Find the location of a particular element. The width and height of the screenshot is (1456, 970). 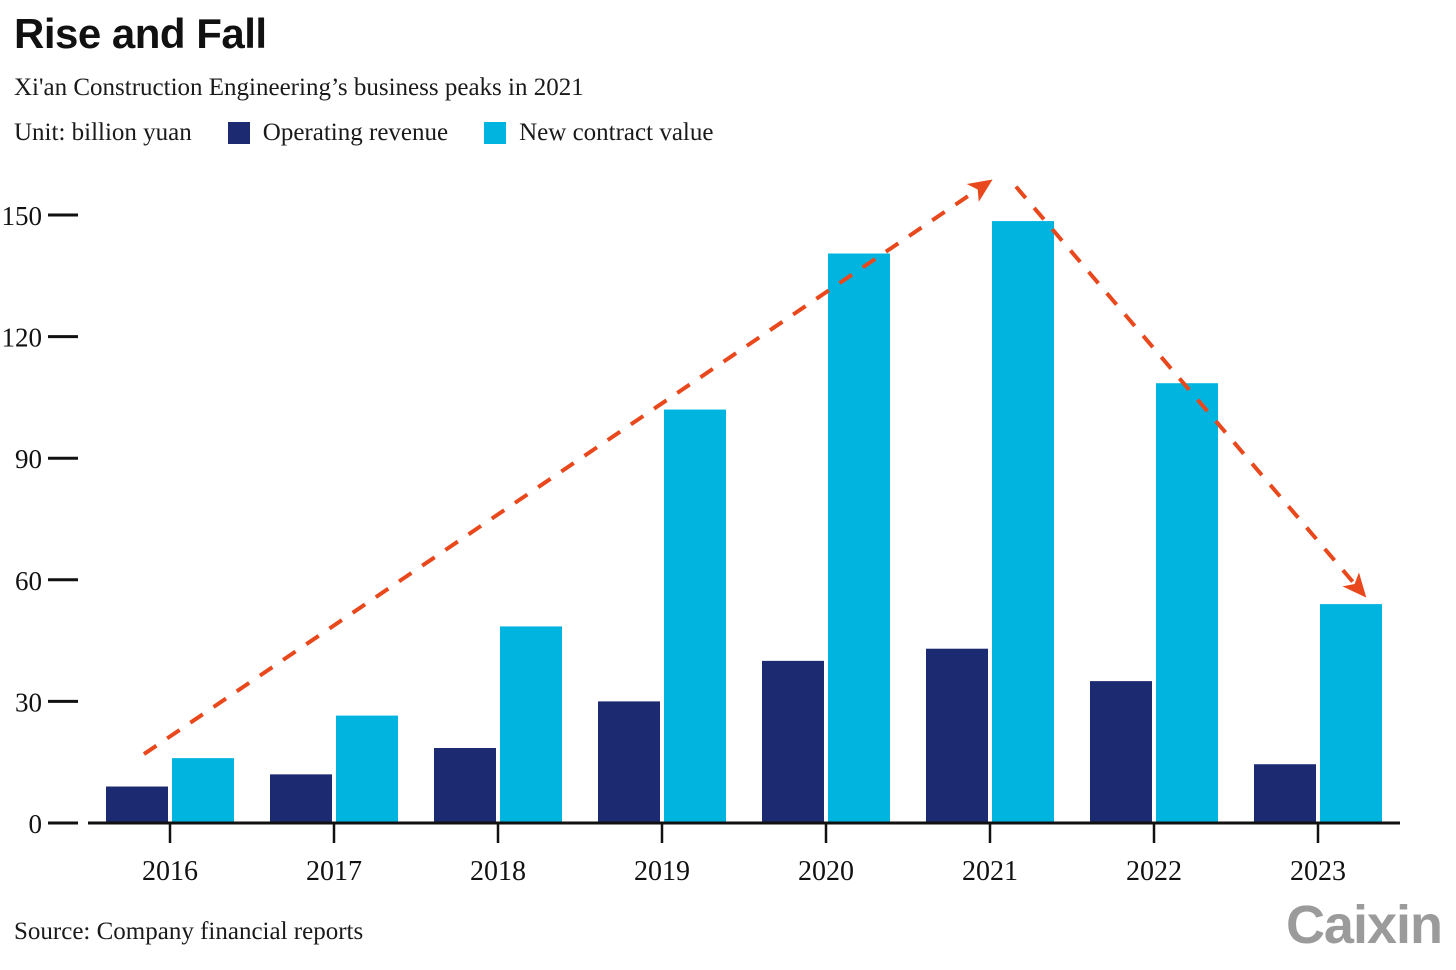

bar-operating-revenue-2021 is located at coordinates (957, 735).